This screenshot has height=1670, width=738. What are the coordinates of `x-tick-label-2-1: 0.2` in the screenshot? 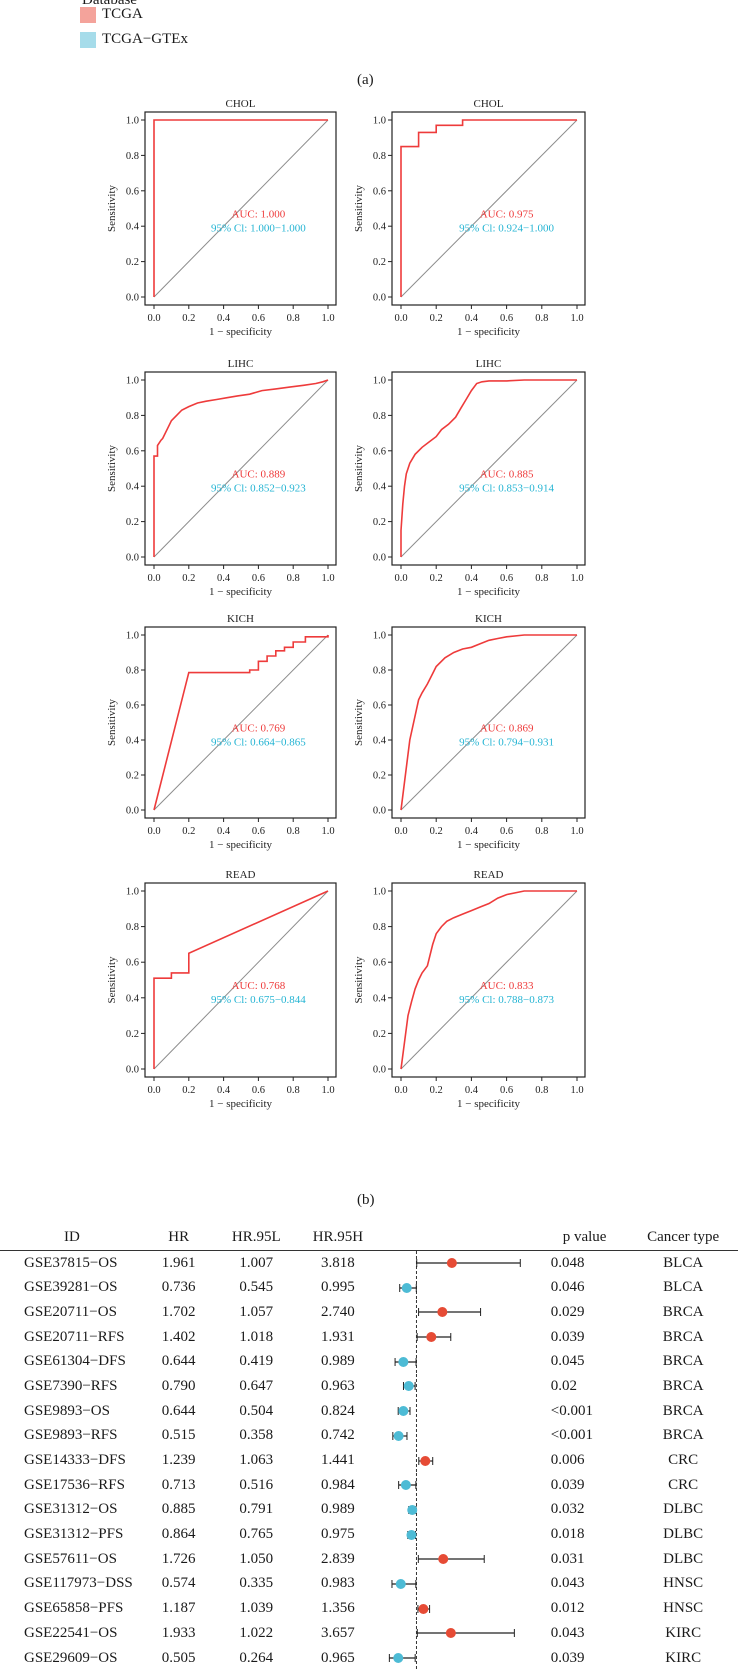 It's located at (188, 578).